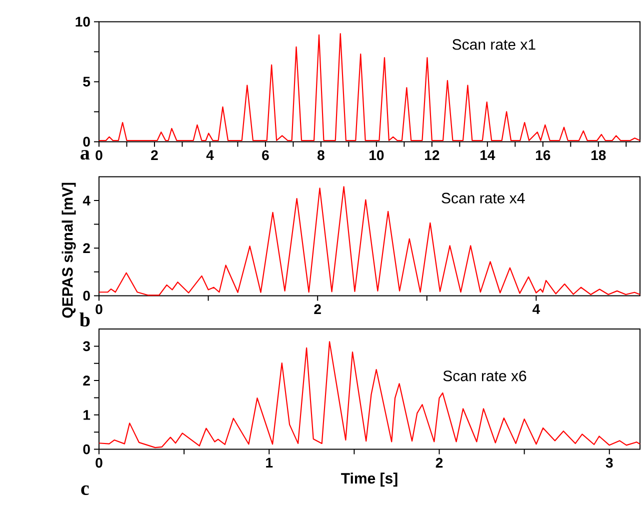 This screenshot has width=644, height=507. Describe the element at coordinates (87, 415) in the screenshot. I see `y-tick-label: 1` at that location.